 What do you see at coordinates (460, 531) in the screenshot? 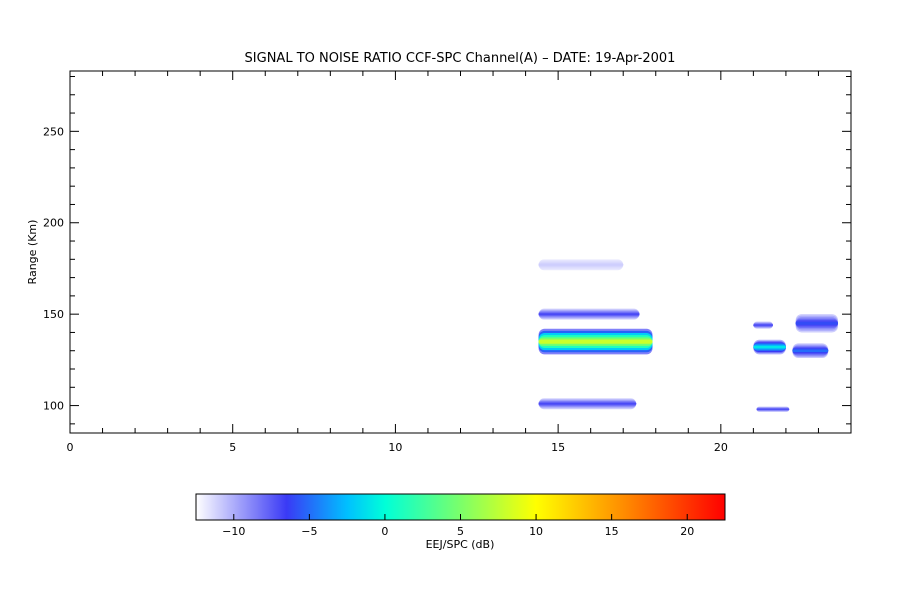
I see `colorbar-tick-label: 5` at bounding box center [460, 531].